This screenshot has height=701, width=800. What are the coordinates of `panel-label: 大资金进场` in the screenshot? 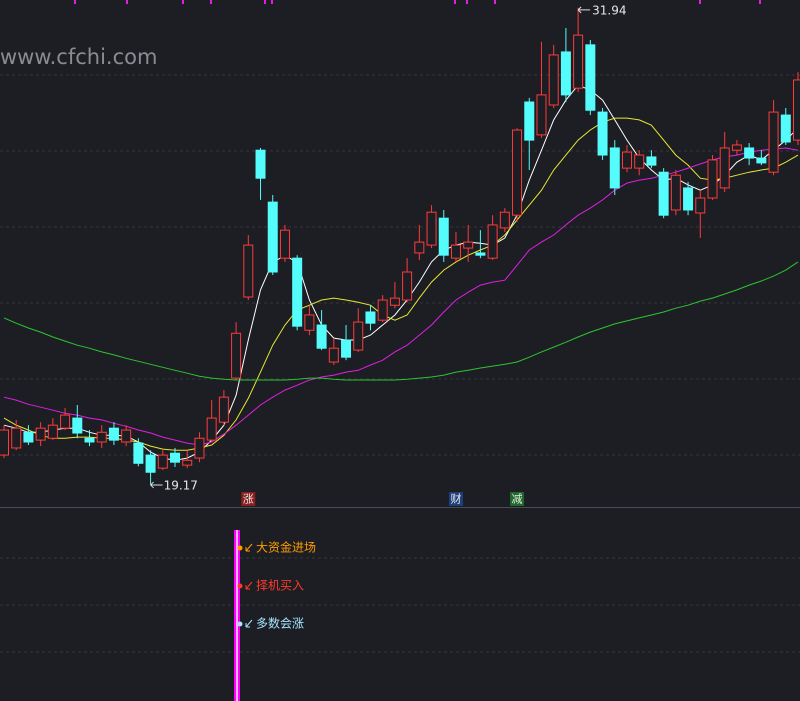 It's located at (286, 547).